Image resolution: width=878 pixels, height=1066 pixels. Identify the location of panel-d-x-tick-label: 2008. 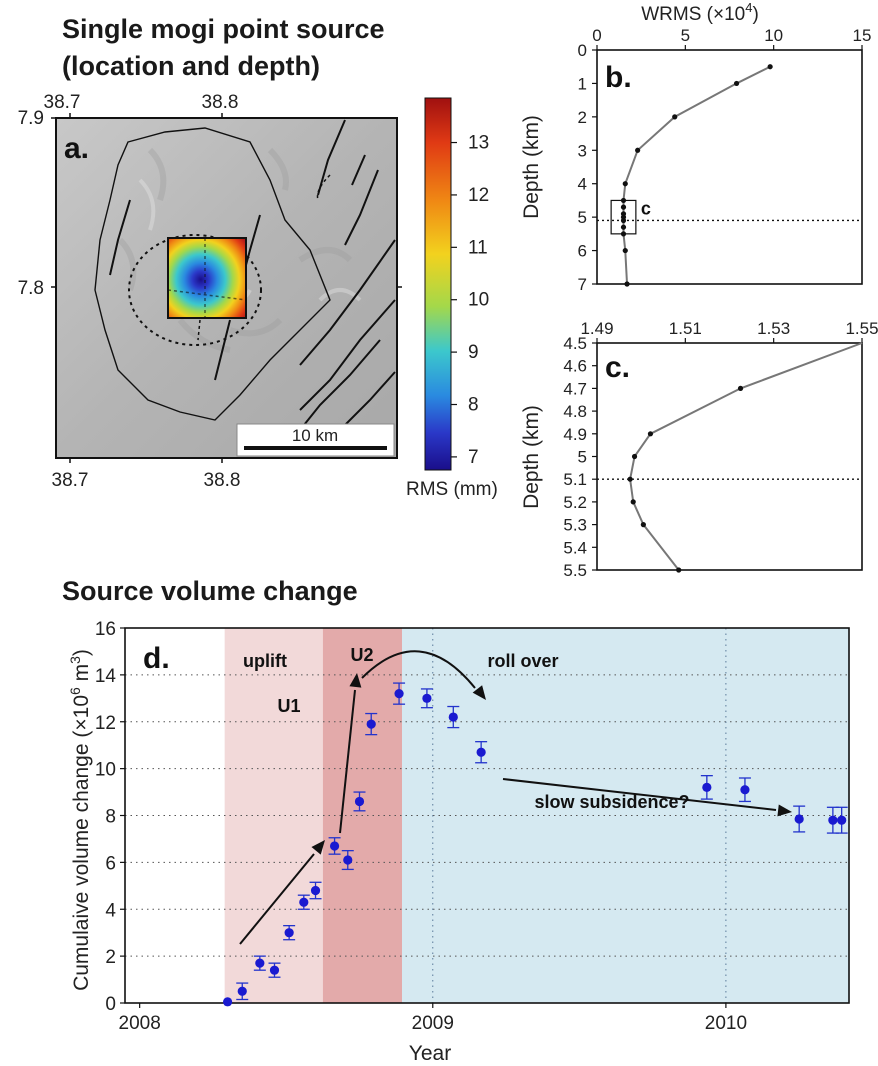
(140, 1023).